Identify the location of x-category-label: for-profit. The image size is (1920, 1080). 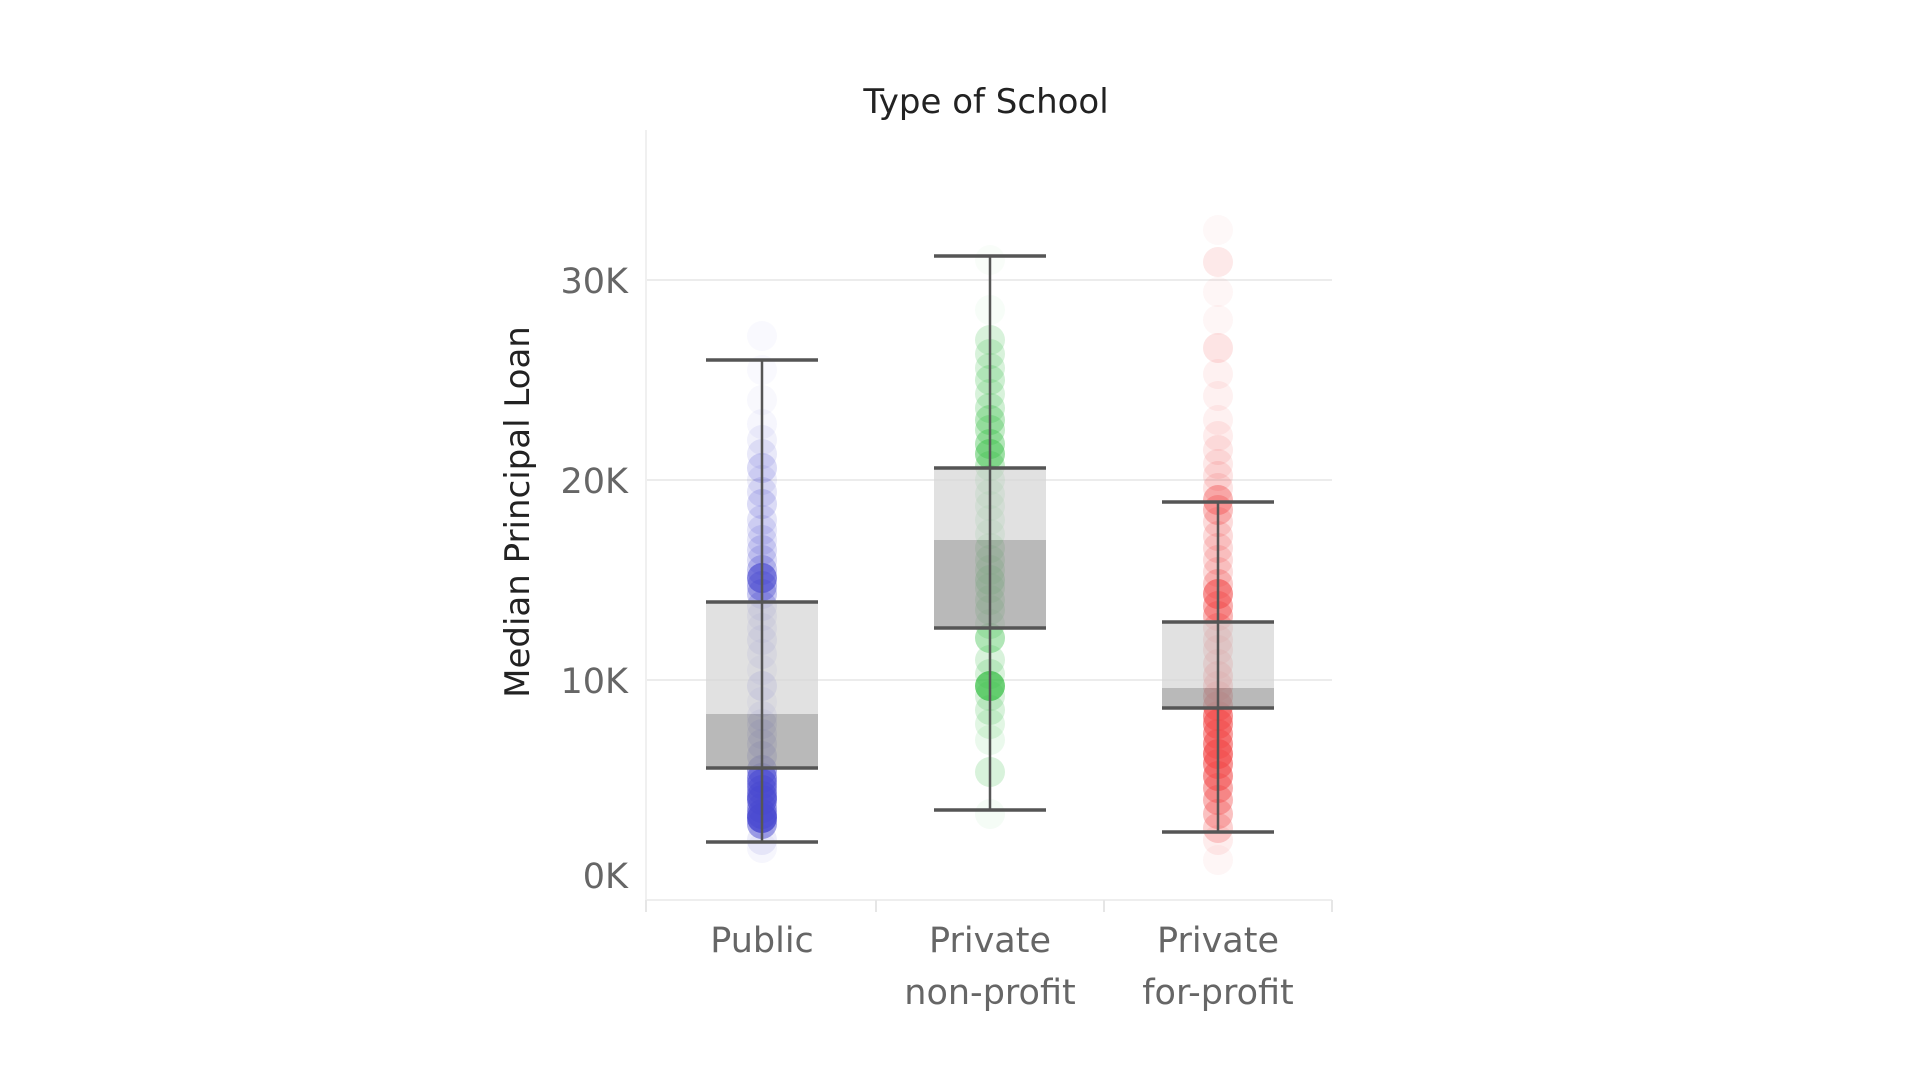
(1218, 993).